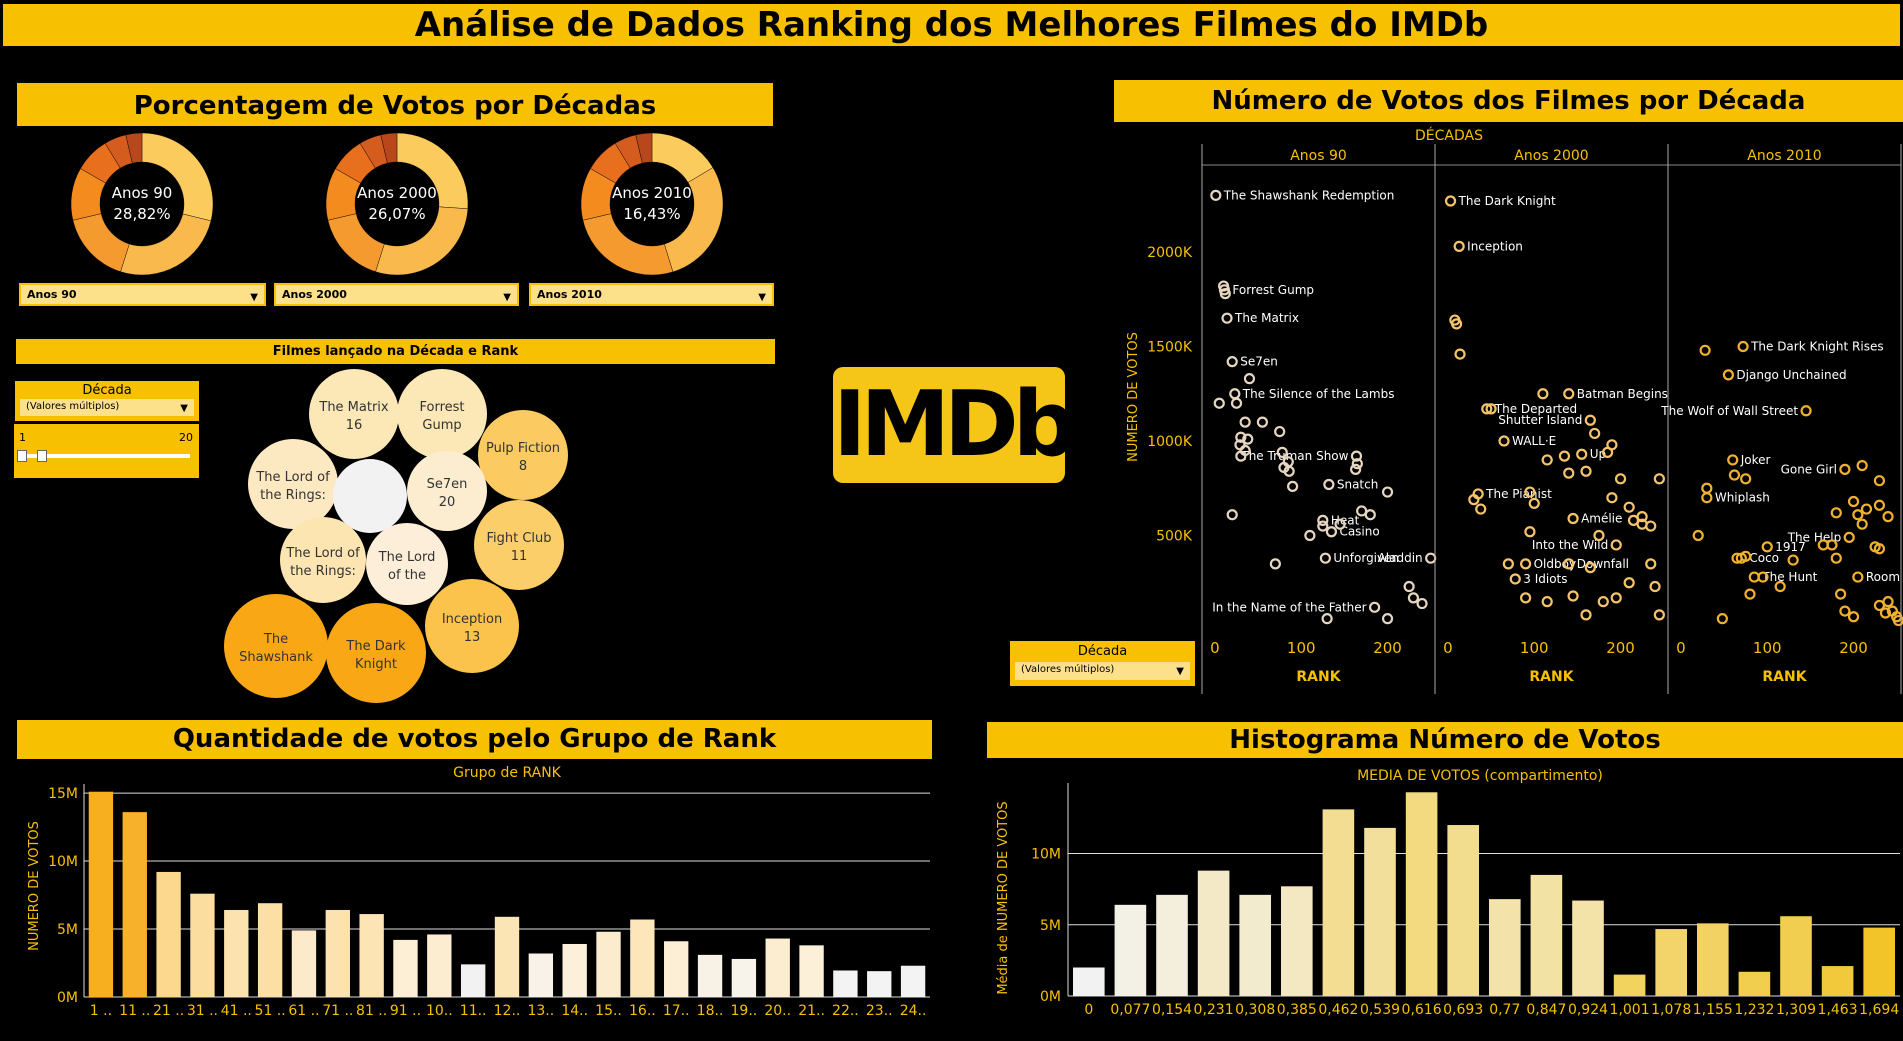 The image size is (1903, 1041). Describe the element at coordinates (1170, 253) in the screenshot. I see `scatter-y-tick-label: 2000K` at that location.